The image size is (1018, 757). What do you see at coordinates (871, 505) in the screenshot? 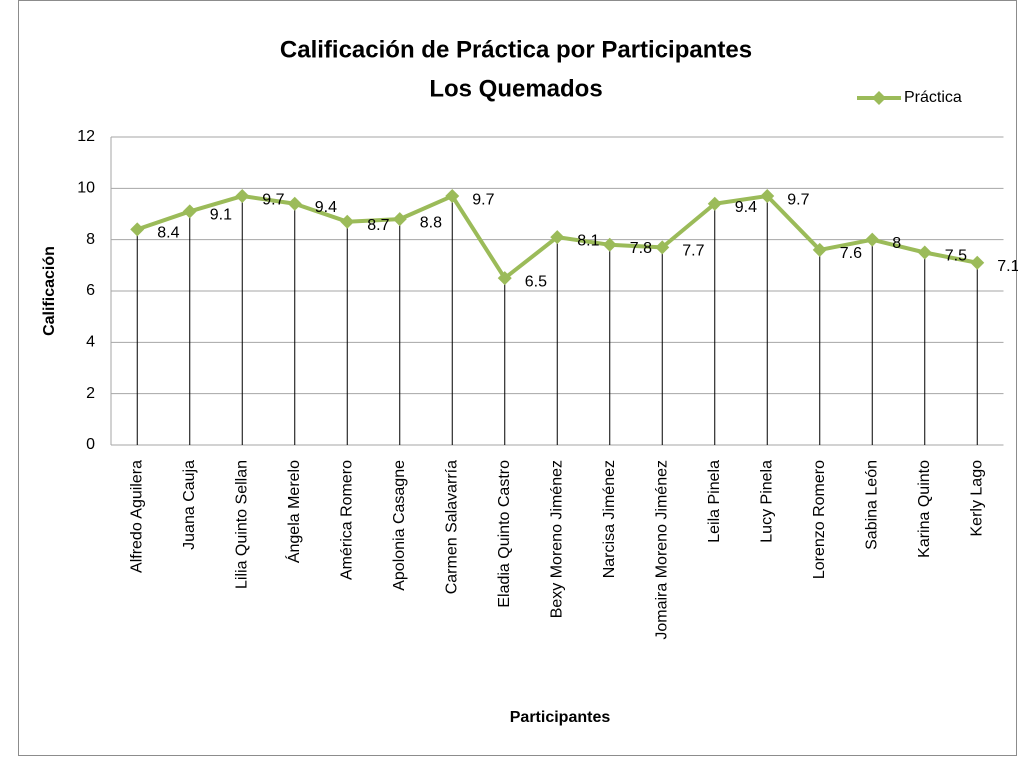
I see `x-tick-label: Sabina León` at bounding box center [871, 505].